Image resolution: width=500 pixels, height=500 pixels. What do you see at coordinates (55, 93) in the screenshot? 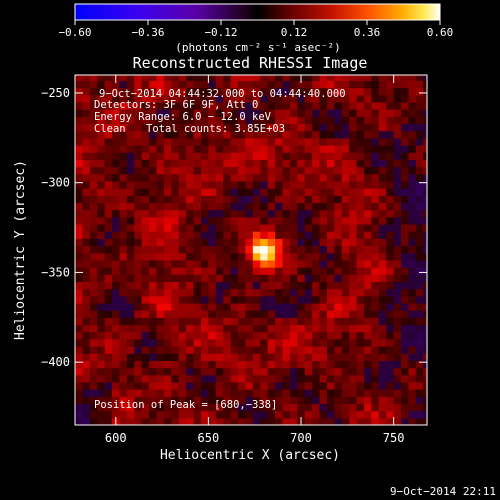
I see `y-tick-label: −250` at bounding box center [55, 93].